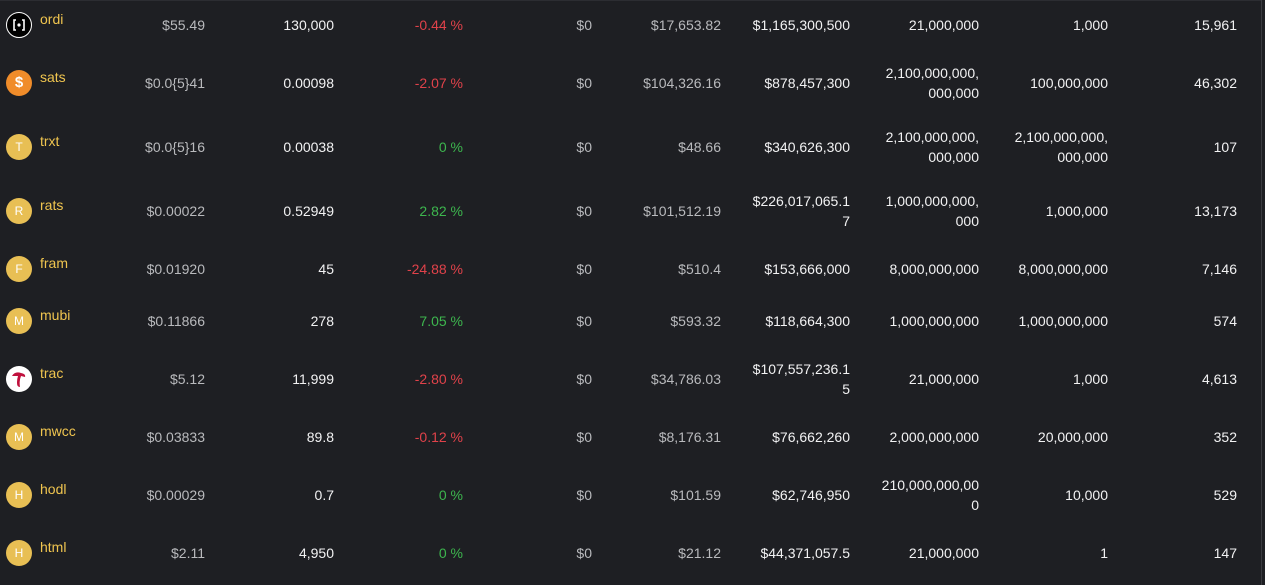  What do you see at coordinates (52, 373) in the screenshot?
I see `token-name: trac` at bounding box center [52, 373].